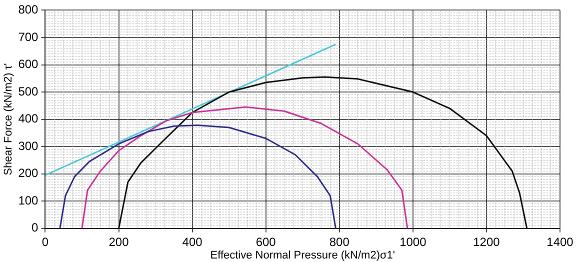 This screenshot has width=580, height=262. What do you see at coordinates (28, 91) in the screenshot?
I see `y-tick-label: 500` at bounding box center [28, 91].